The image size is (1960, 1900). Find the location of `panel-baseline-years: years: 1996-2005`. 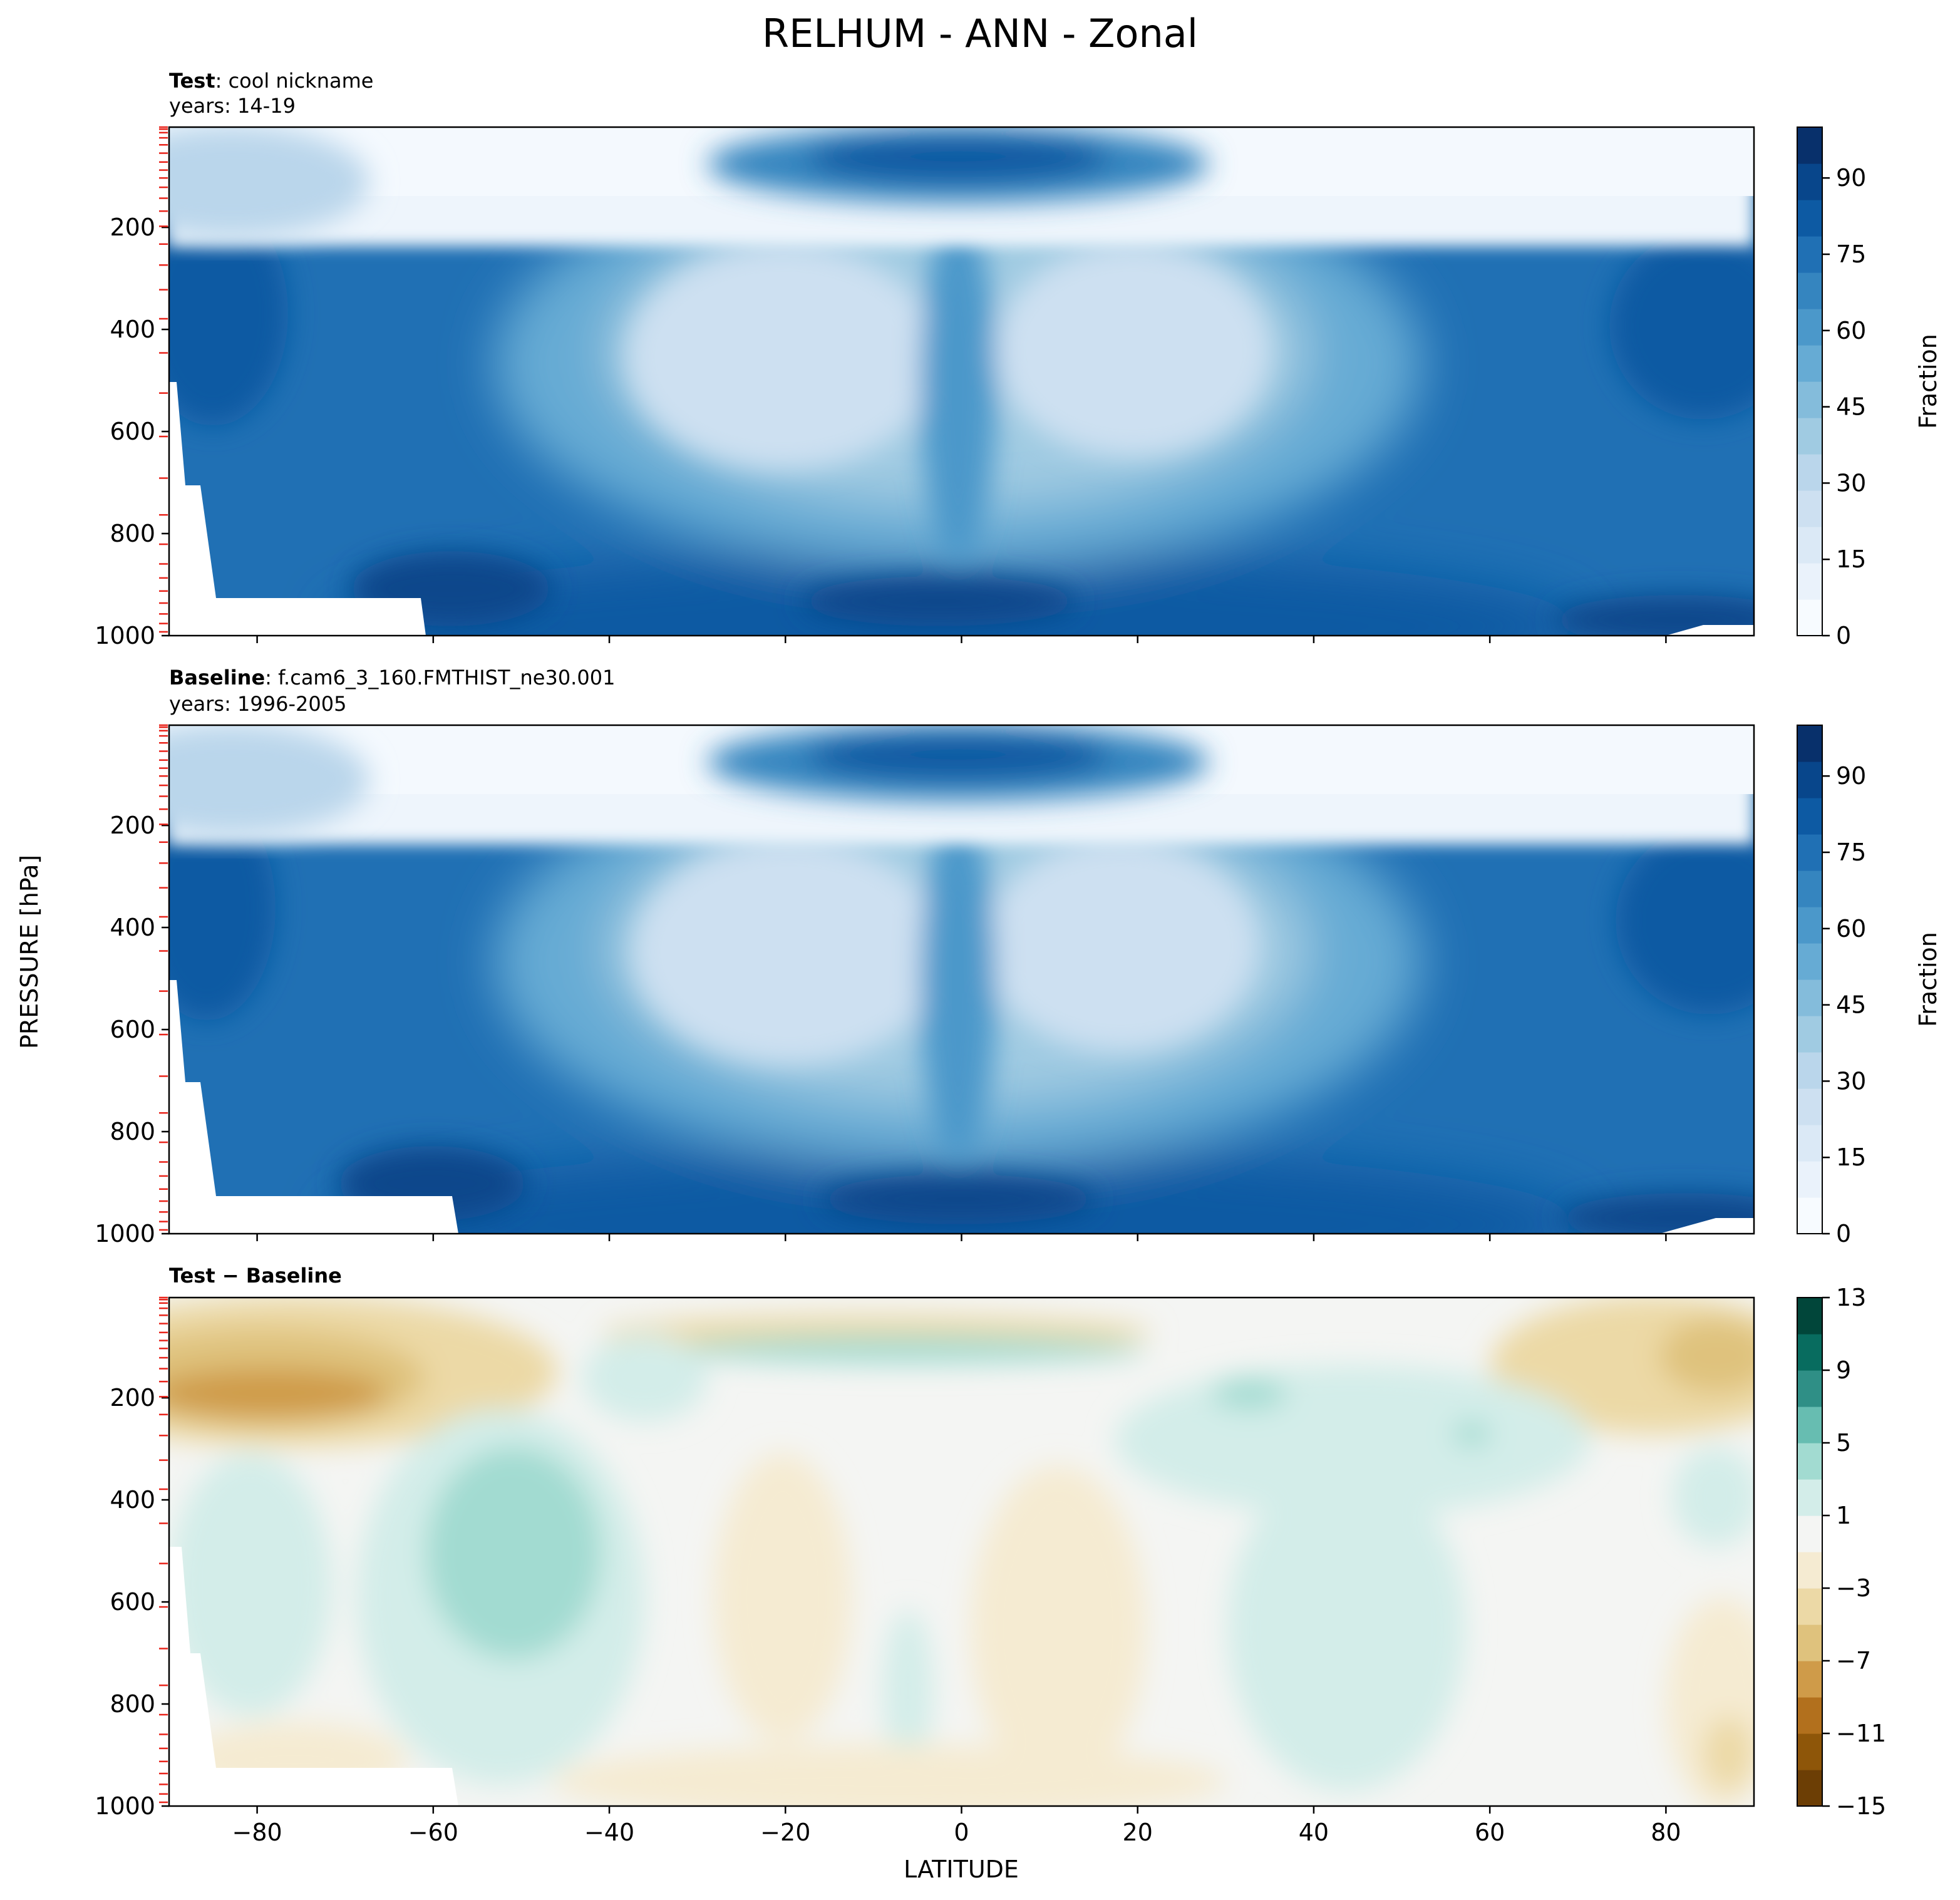

panel-baseline-years: years: 1996-2005 is located at coordinates (257, 704).